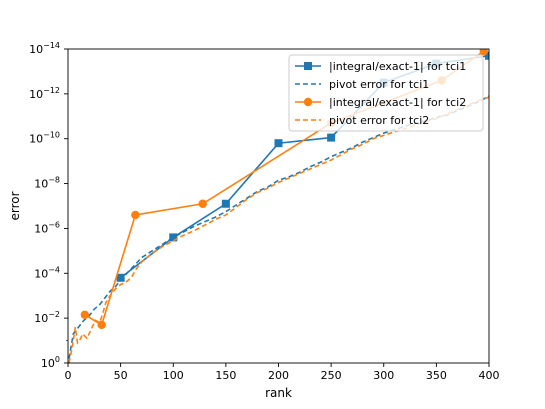 Image resolution: width=545 pixels, height=409 pixels. I want to click on legend-label-2: pivot error for tci1, so click(379, 84).